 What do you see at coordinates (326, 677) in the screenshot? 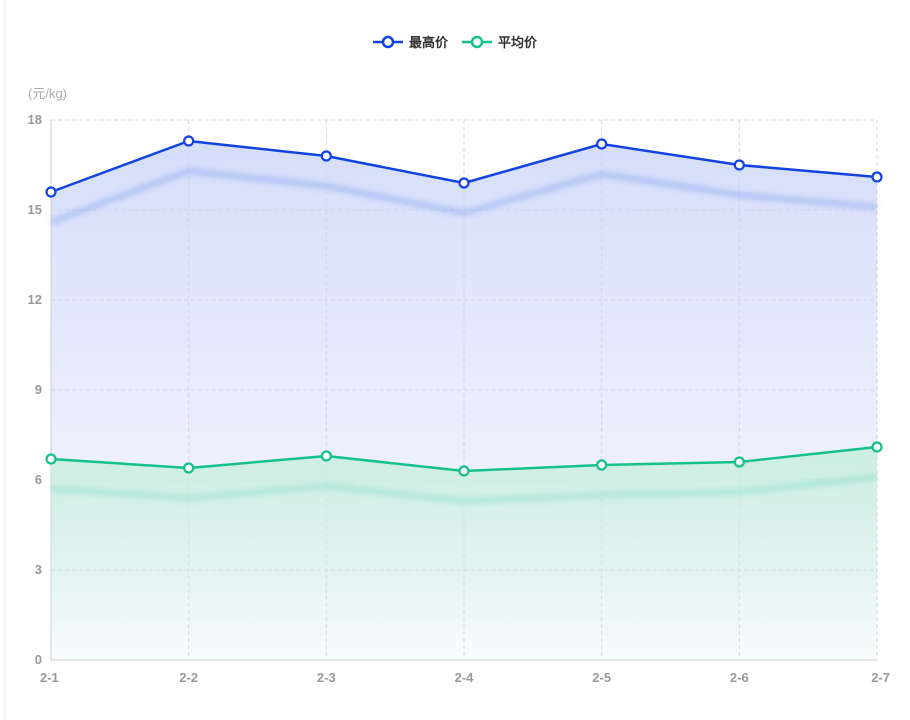
I see `x-tick-label: 2-3` at bounding box center [326, 677].